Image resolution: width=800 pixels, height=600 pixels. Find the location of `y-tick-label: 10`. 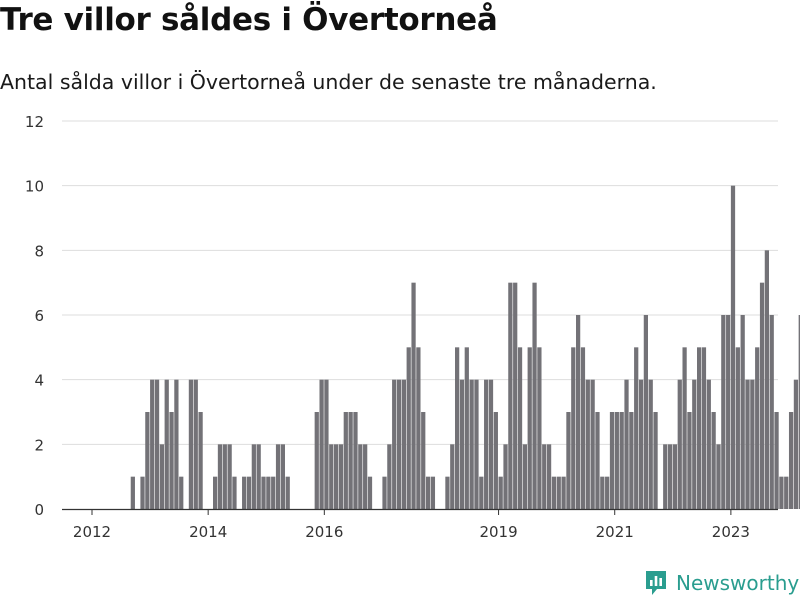

y-tick-label: 10 is located at coordinates (34, 187).